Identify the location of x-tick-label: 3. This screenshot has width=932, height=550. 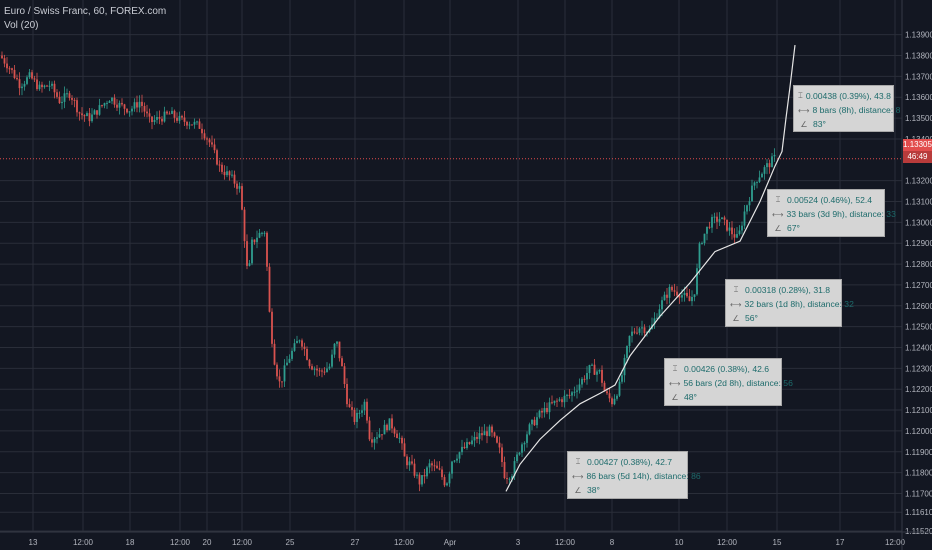
(518, 542).